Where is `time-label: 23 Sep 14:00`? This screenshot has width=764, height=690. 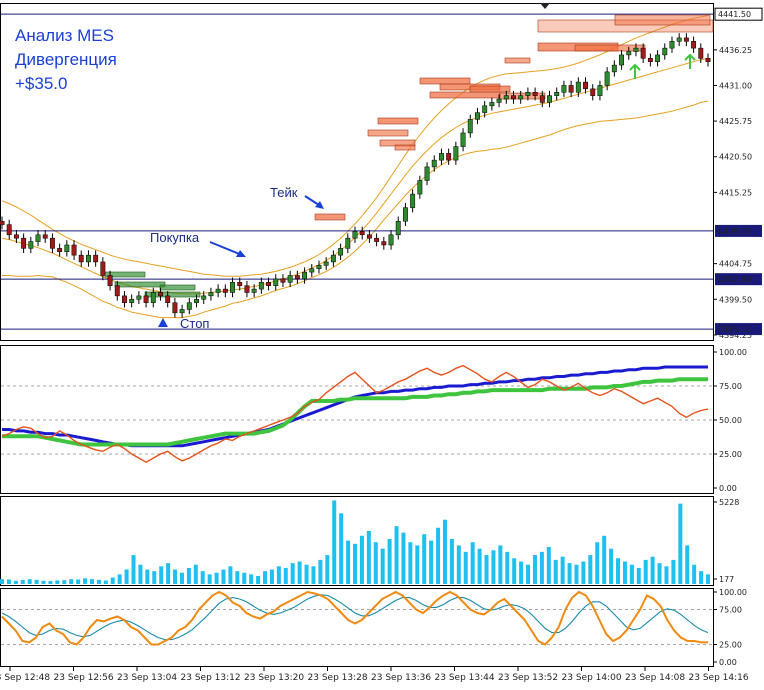
time-label: 23 Sep 14:00 is located at coordinates (592, 678).